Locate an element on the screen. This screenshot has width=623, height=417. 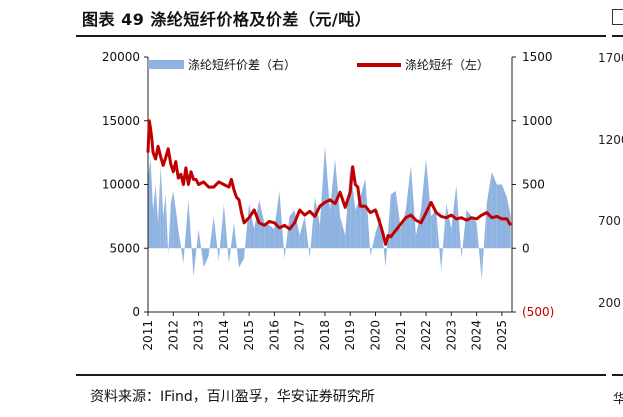
x-axis-tick-label: 2025 is located at coordinates (502, 335).